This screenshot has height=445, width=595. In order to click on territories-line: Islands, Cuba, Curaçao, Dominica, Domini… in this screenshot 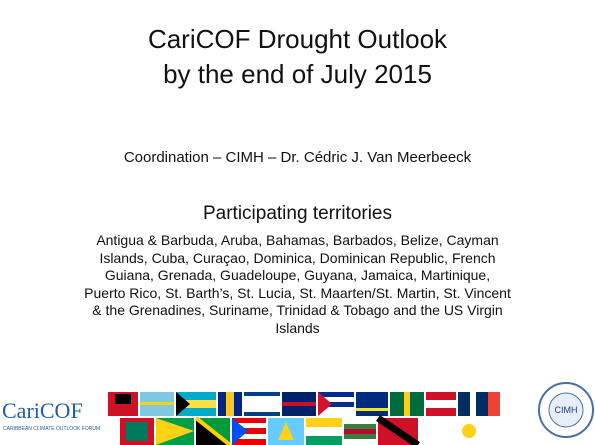, I will do `click(297, 257)`.